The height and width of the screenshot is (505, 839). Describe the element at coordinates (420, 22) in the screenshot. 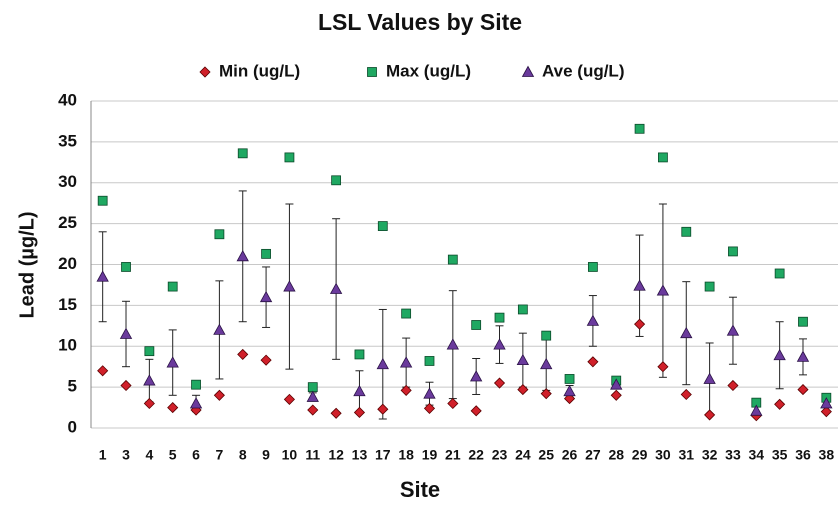

I see `chart-title: LSL Values by Site` at that location.